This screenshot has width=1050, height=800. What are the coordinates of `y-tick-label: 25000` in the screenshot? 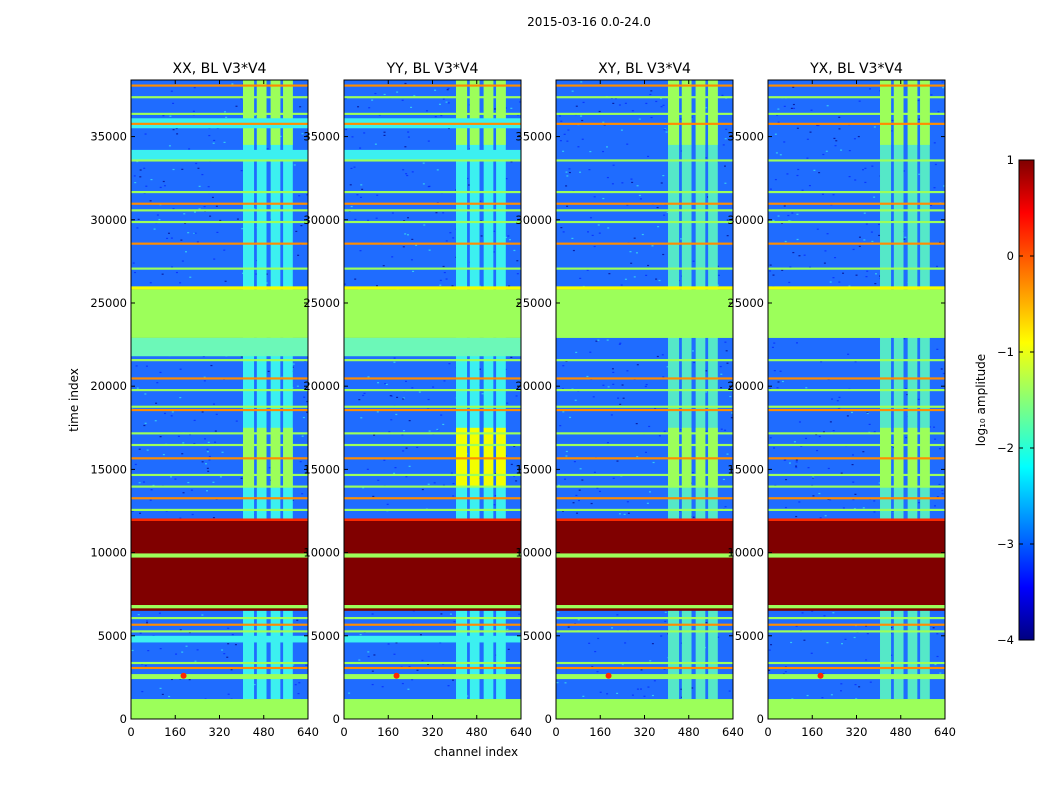 It's located at (108, 303).